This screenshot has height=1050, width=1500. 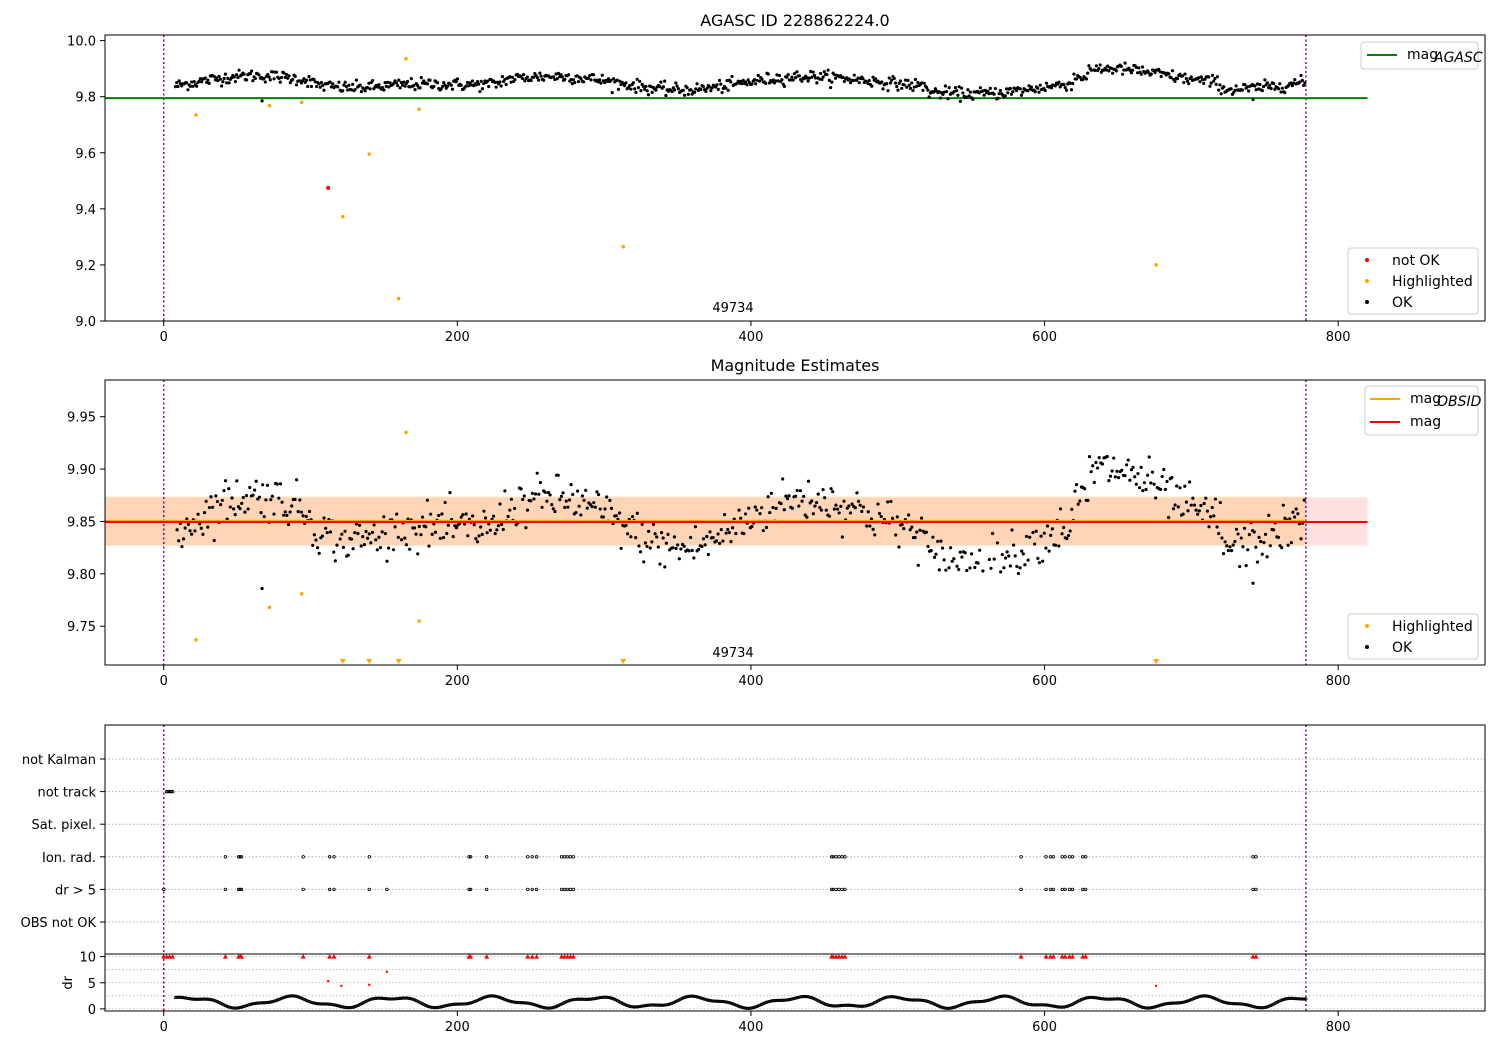 What do you see at coordinates (1367, 260) in the screenshot?
I see `legend-marker` at bounding box center [1367, 260].